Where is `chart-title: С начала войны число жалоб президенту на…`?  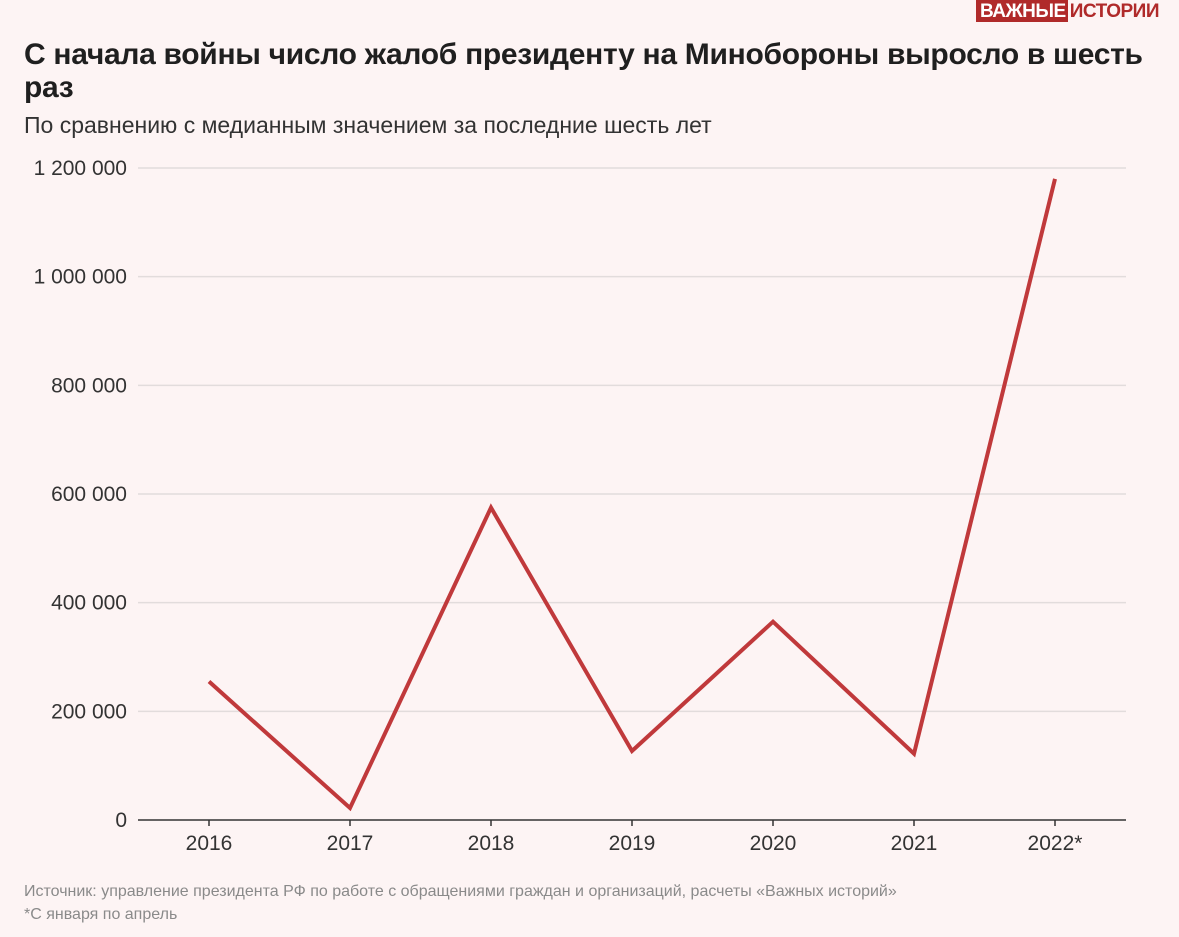 chart-title: С начала войны число жалоб президенту на… is located at coordinates (583, 71).